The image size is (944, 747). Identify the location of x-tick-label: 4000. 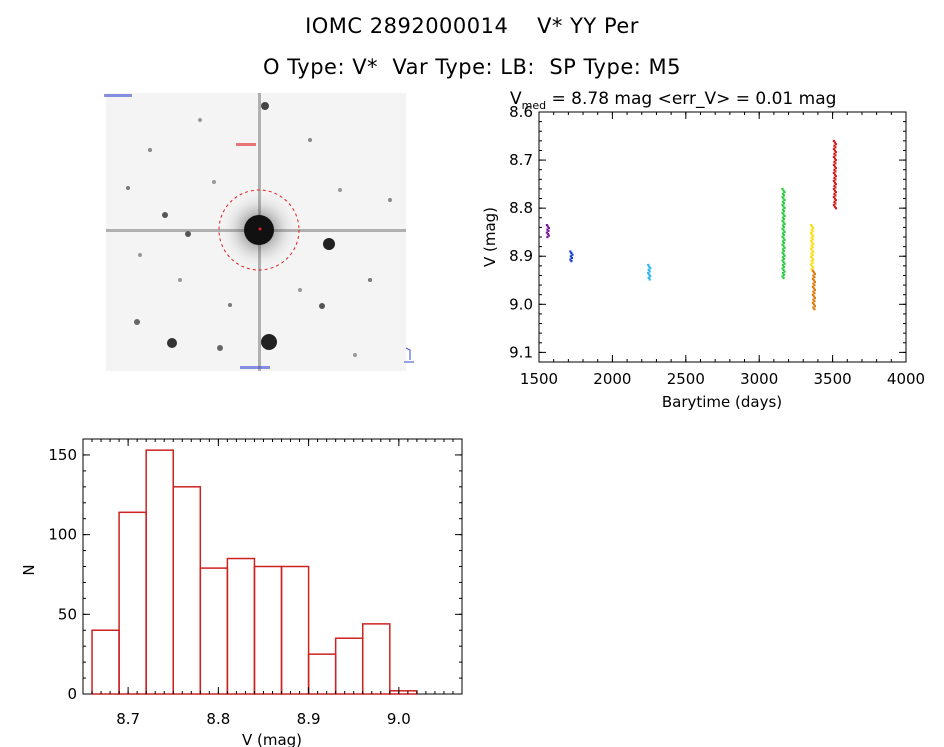
(906, 379).